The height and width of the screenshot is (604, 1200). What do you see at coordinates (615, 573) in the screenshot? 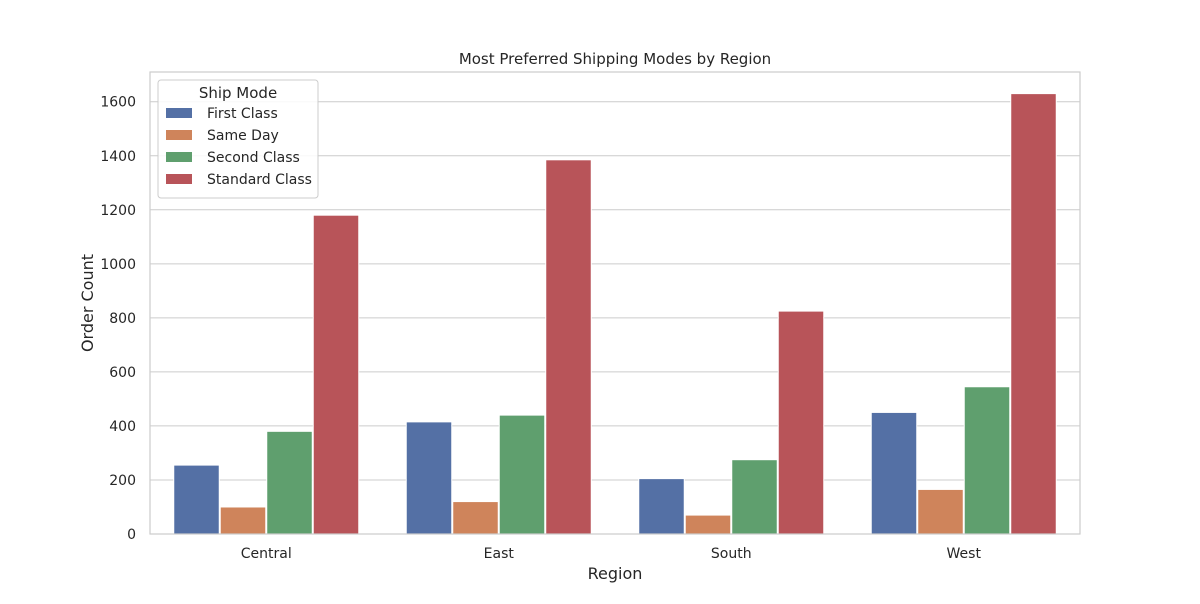
I see `x-axis-title: Region` at bounding box center [615, 573].